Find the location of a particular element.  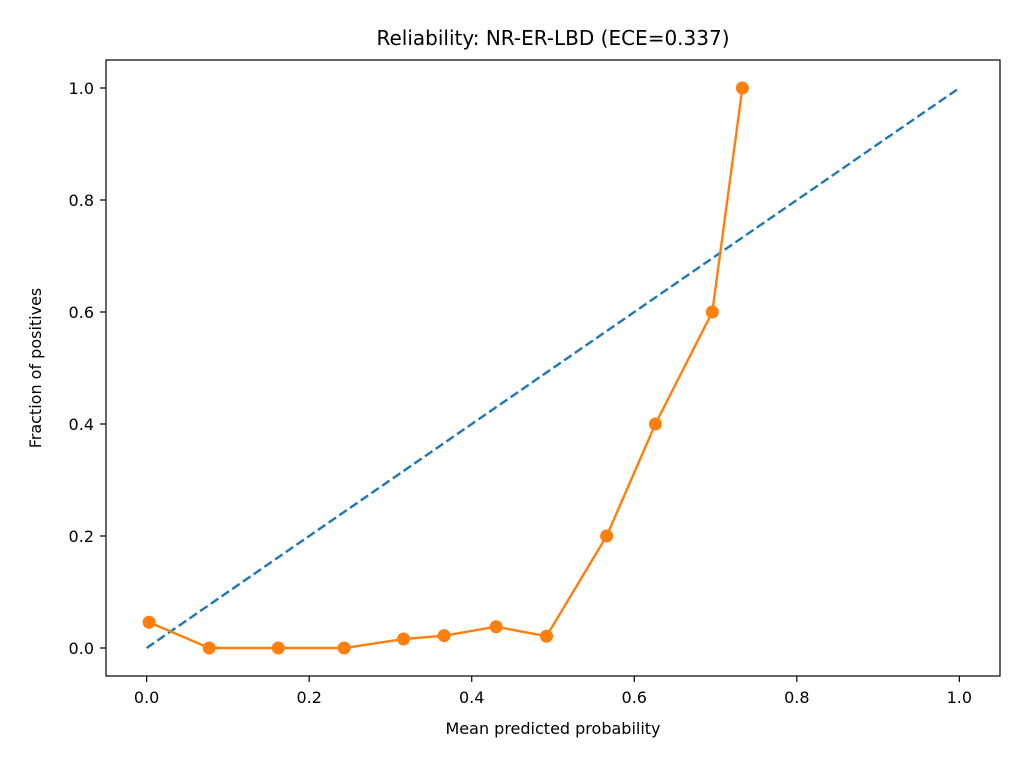

x-tick-label: 0.2 is located at coordinates (308, 697).